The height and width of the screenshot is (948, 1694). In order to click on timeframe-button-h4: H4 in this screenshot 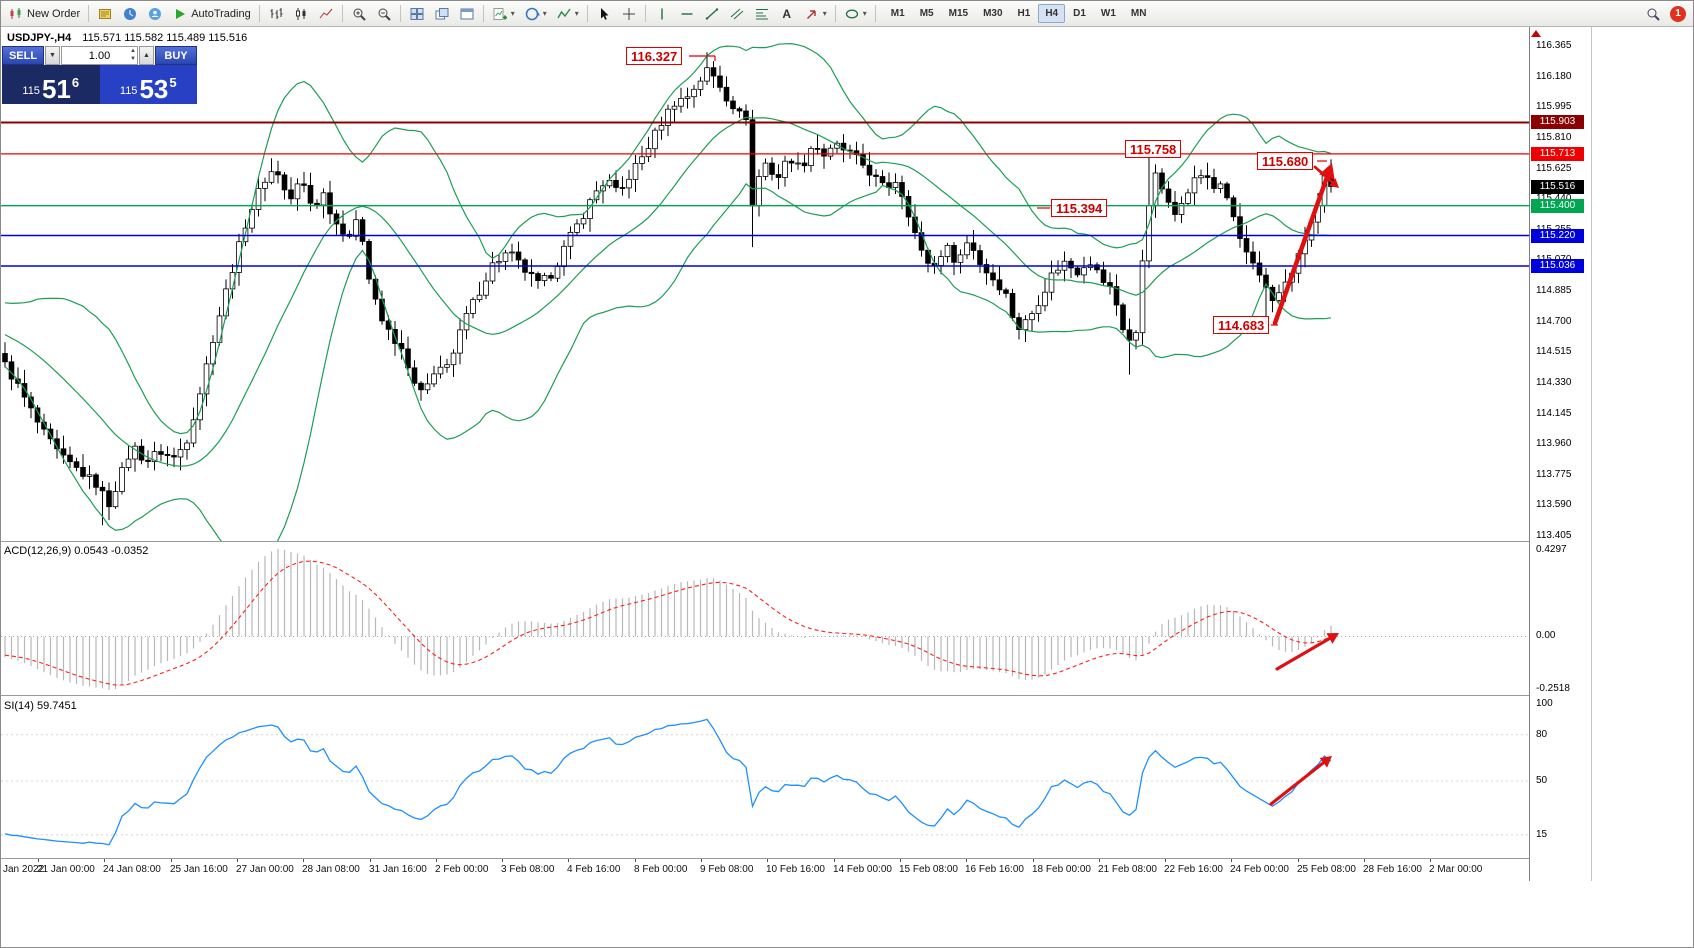, I will do `click(1052, 13)`.